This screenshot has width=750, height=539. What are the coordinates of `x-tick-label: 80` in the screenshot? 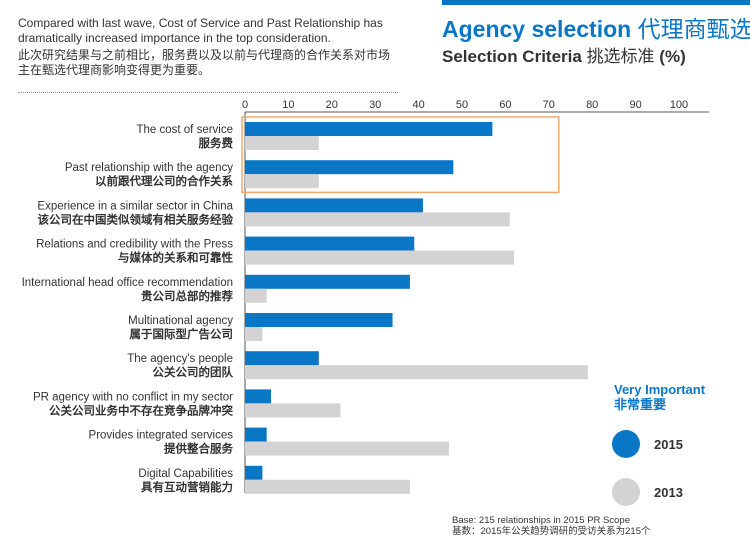 It's located at (592, 105).